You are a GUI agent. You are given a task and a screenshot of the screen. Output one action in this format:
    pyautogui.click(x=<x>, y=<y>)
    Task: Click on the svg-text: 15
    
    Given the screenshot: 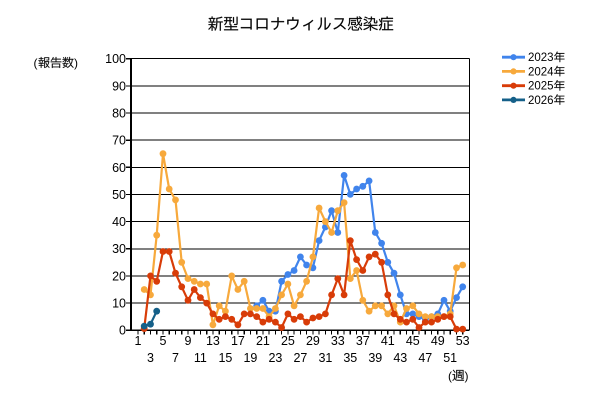 What is the action you would take?
    pyautogui.click(x=225, y=358)
    